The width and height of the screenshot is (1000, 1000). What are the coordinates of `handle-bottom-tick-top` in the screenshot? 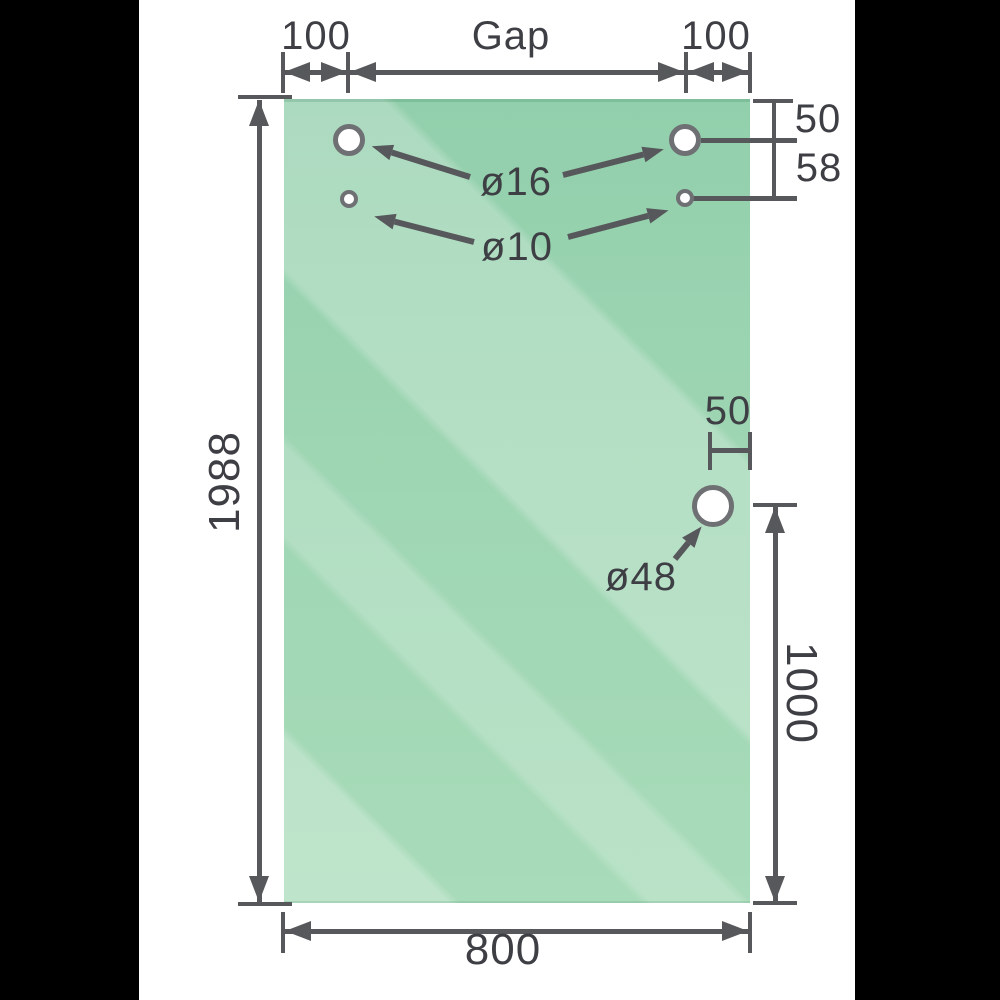 It's located at (775, 505).